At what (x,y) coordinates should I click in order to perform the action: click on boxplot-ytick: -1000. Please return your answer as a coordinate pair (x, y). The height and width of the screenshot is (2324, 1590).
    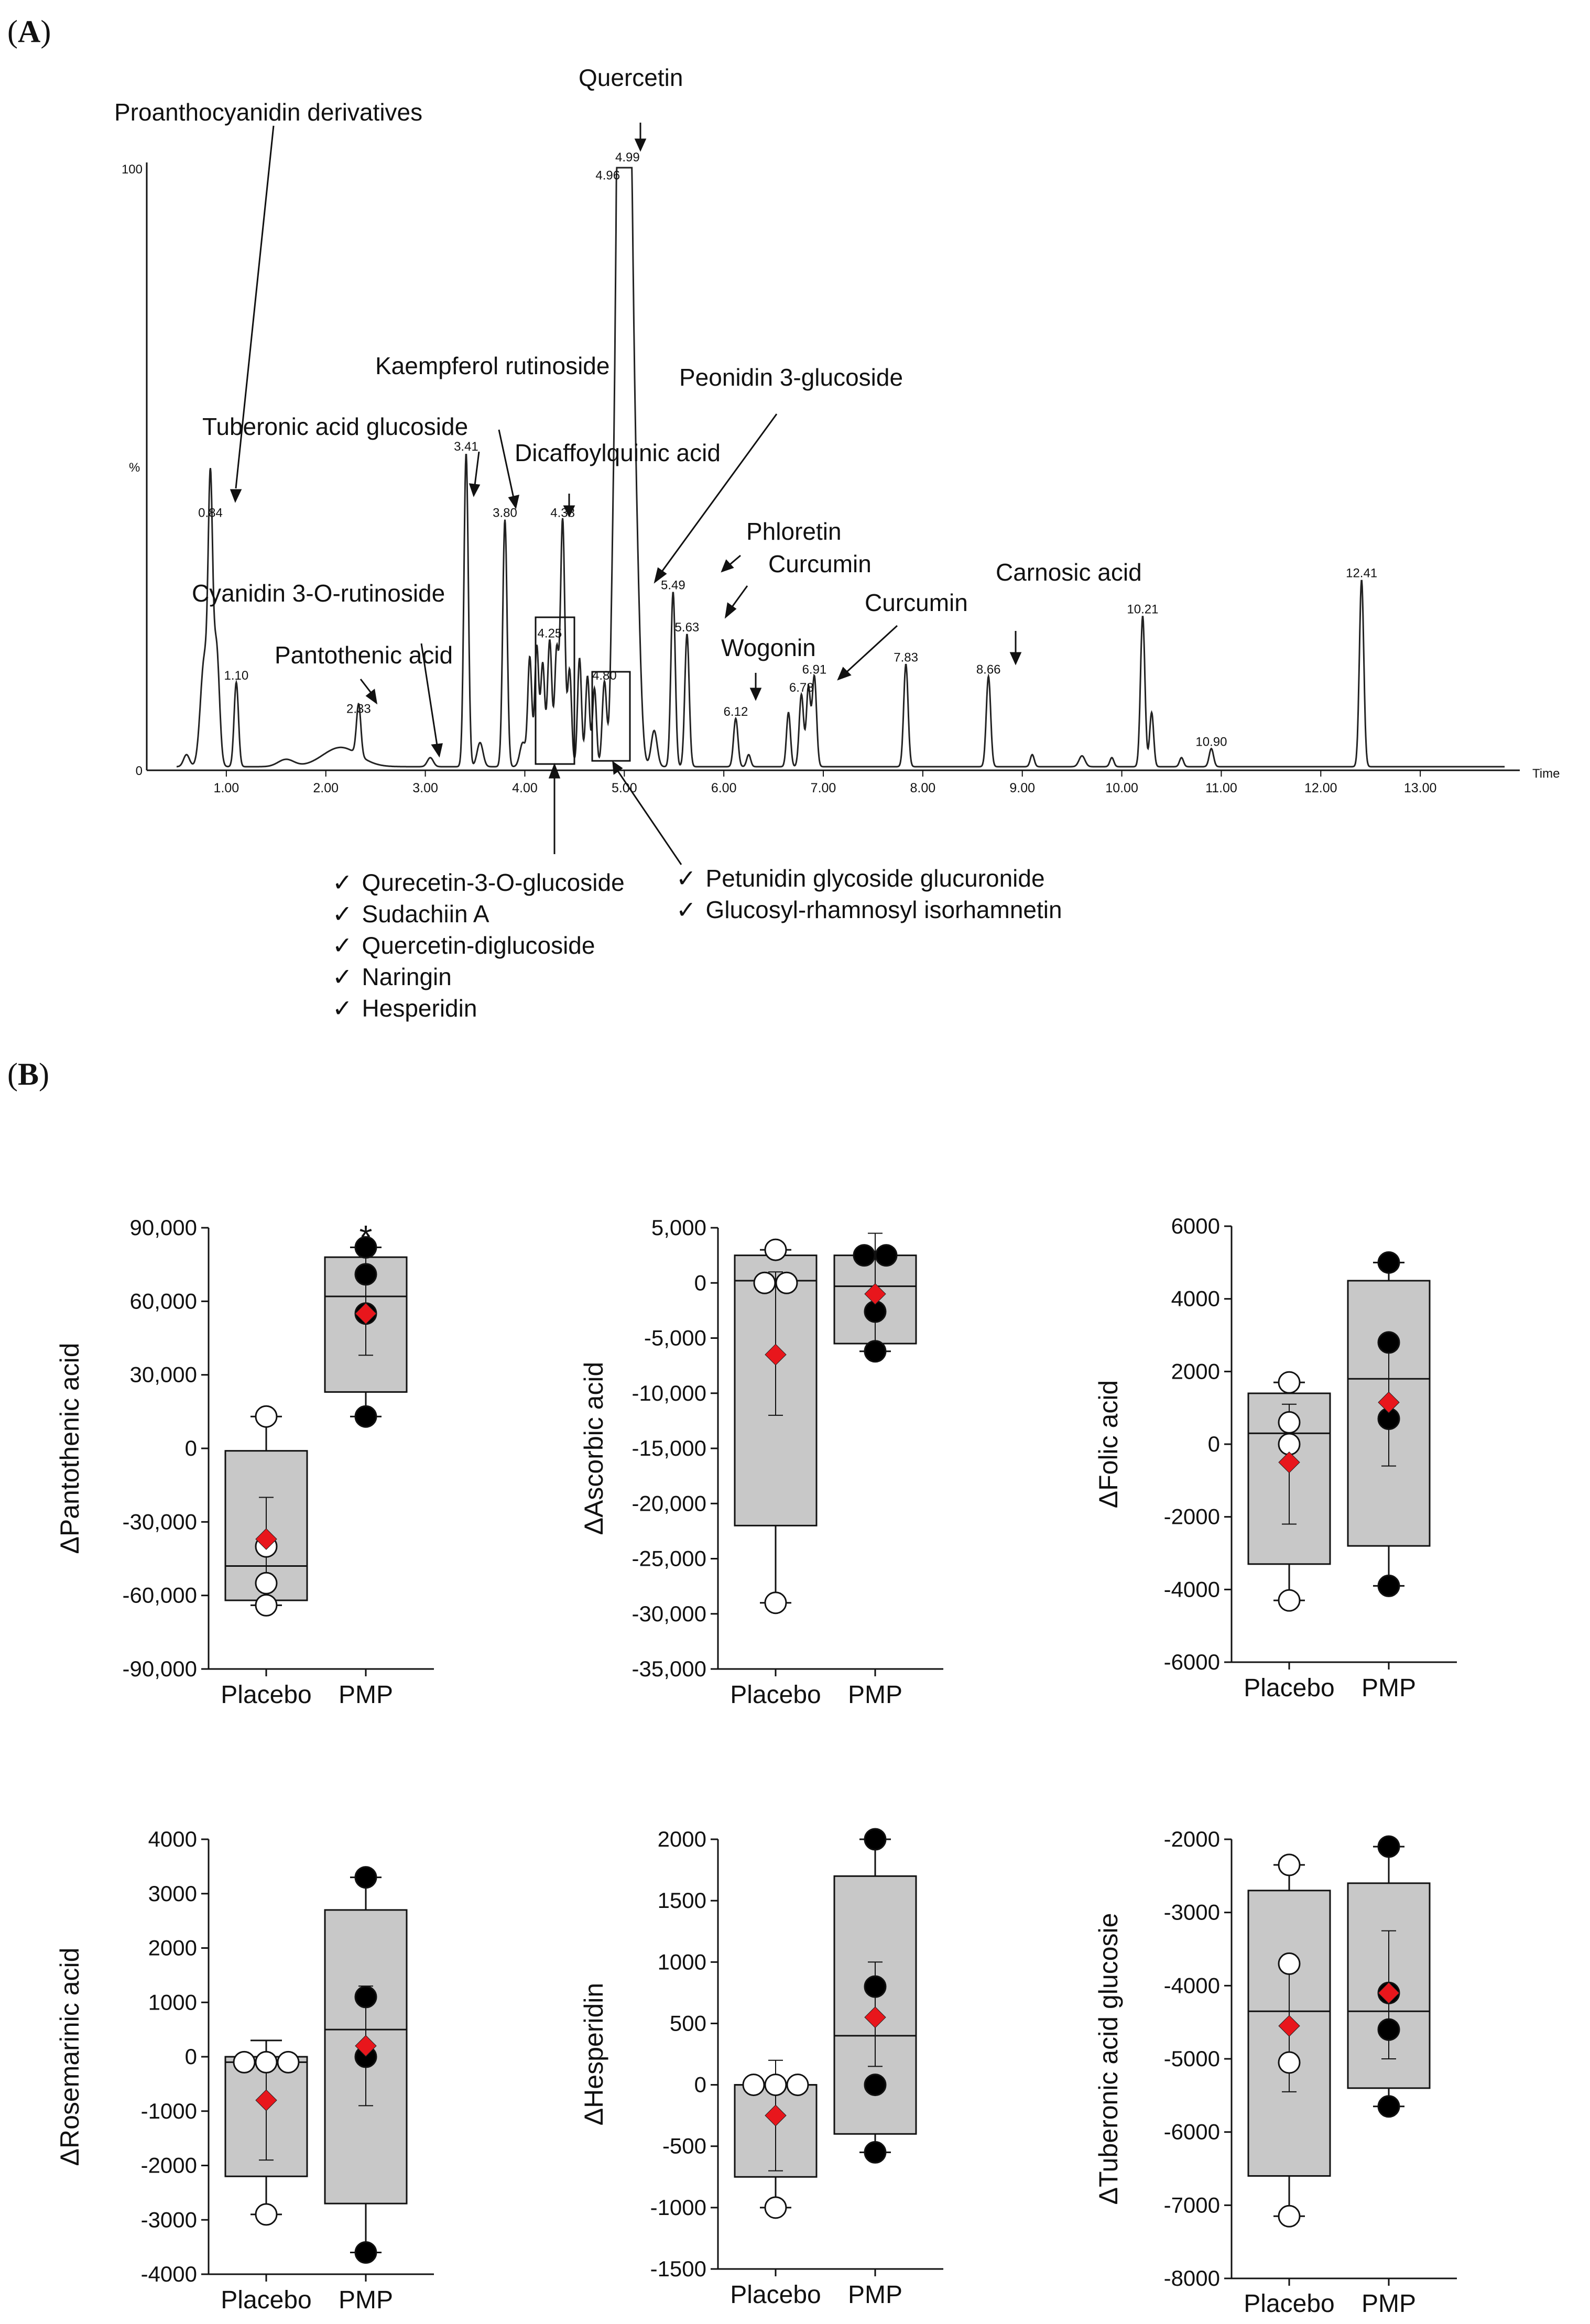
    Looking at the image, I should click on (678, 2207).